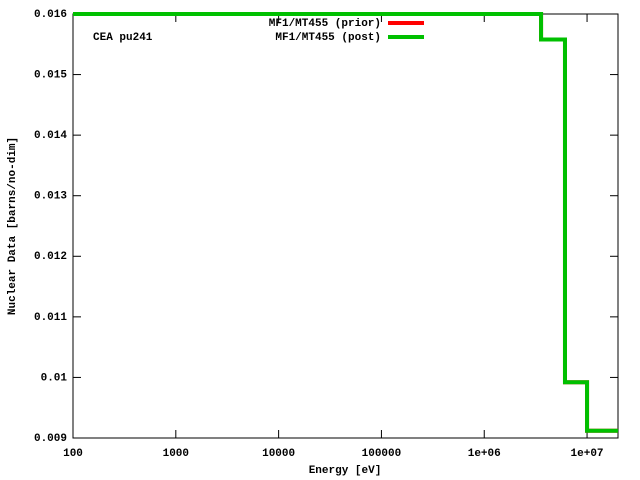 The width and height of the screenshot is (640, 480). Describe the element at coordinates (587, 454) in the screenshot. I see `x-tick-label: 1e+07` at that location.